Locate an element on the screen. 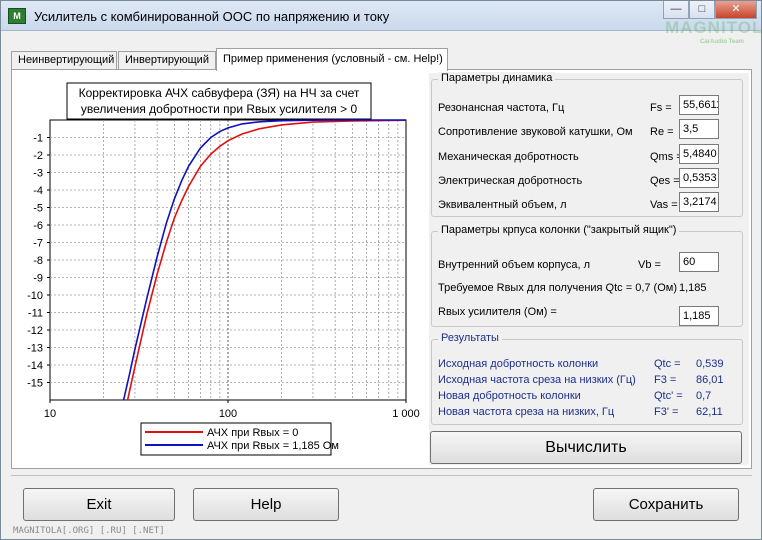 The image size is (762, 540). y-tick-label: -12 is located at coordinates (35, 331).